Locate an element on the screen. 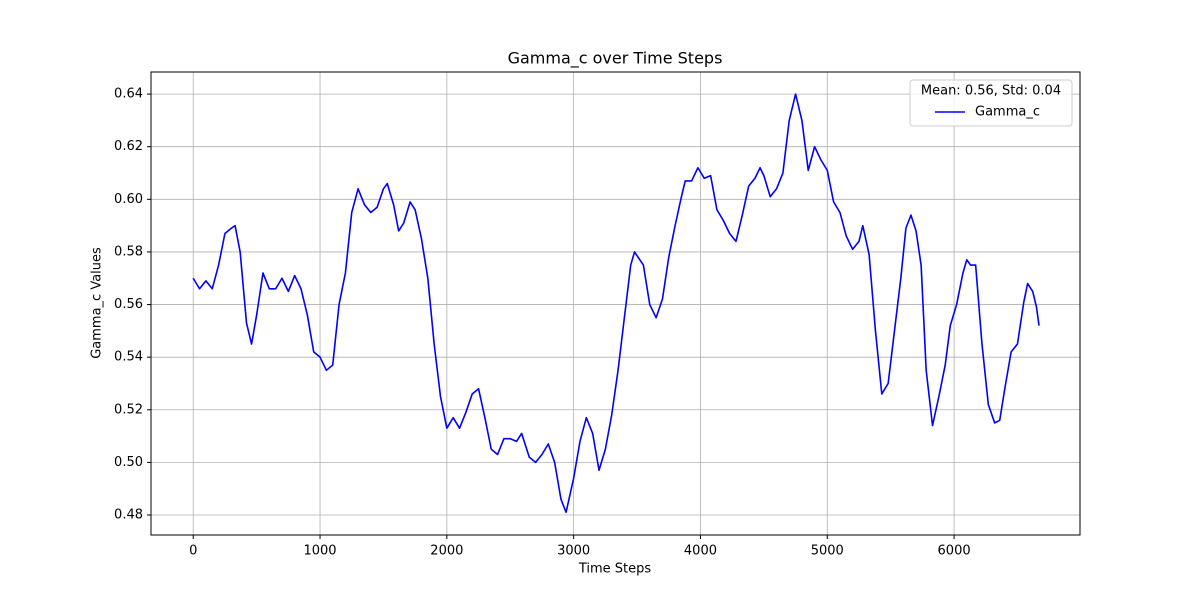 Image resolution: width=1200 pixels, height=600 pixels. y-tick-label: 0.56 is located at coordinates (128, 304).